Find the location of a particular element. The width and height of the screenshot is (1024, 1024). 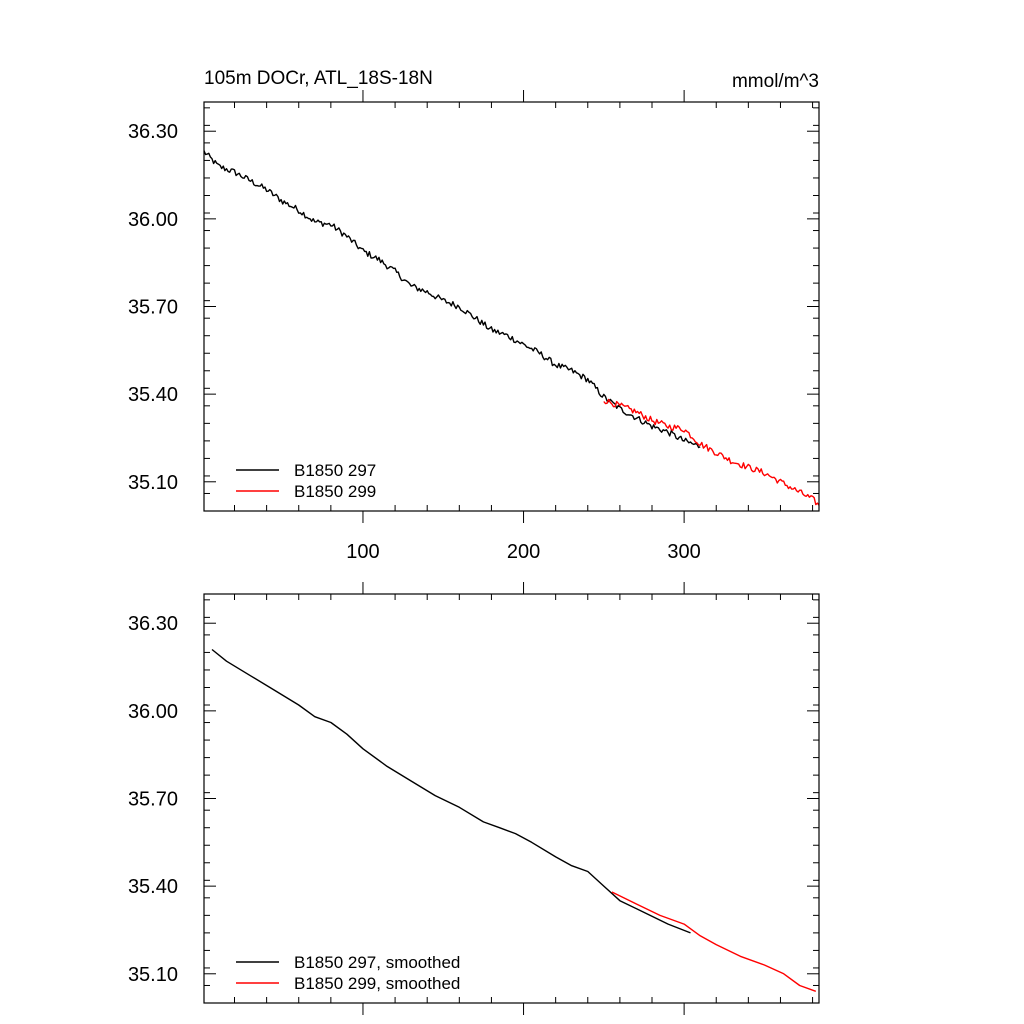

legend-label-b1850-299-smoothed: B1850 299, smoothed is located at coordinates (377, 983).